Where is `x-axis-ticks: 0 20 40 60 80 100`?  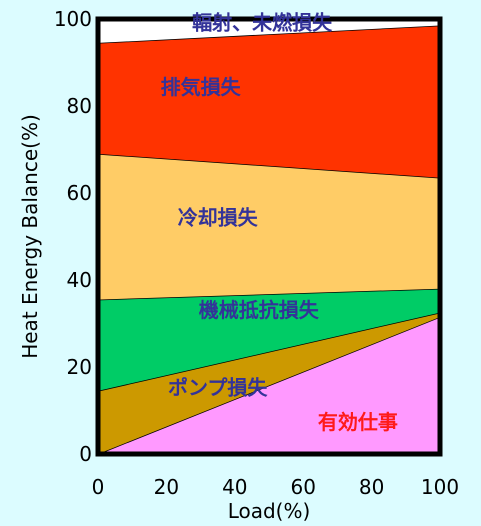 x-axis-ticks: 0 20 40 60 80 100 is located at coordinates (275, 487).